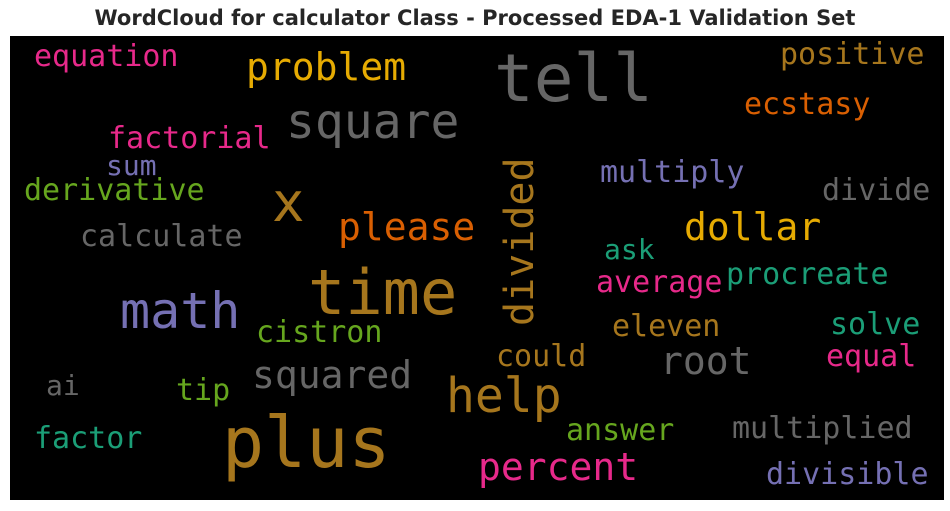  I want to click on word-eleven: eleven, so click(666, 326).